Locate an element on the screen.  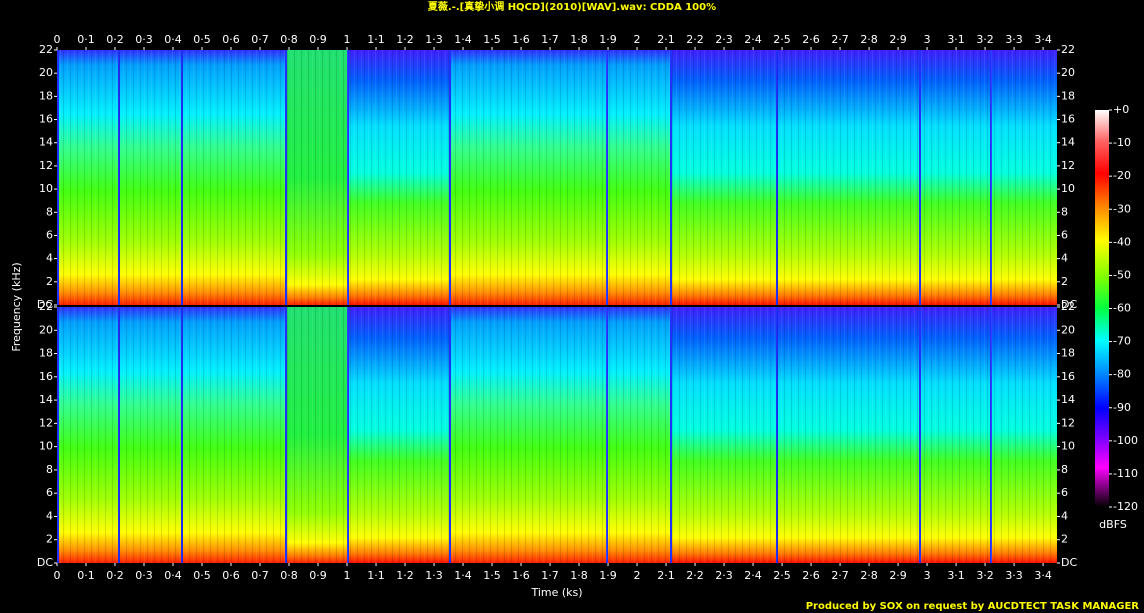
x-tick-label: 3·3 is located at coordinates (1014, 39).